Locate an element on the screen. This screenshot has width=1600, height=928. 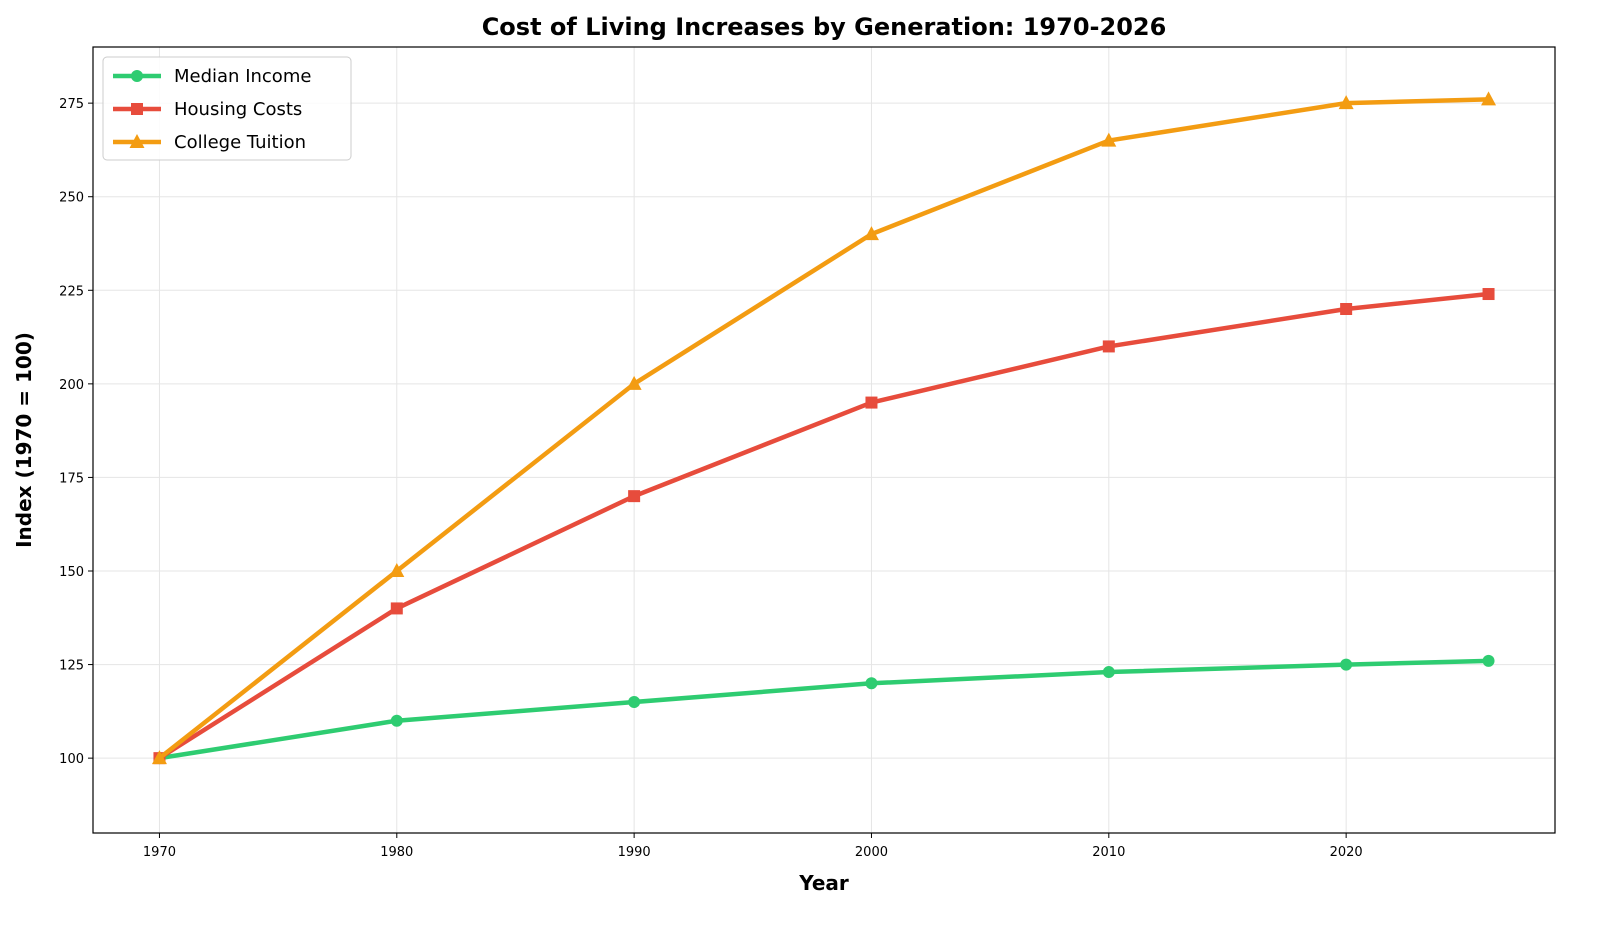
legend-label: Housing Costs is located at coordinates (238, 109).